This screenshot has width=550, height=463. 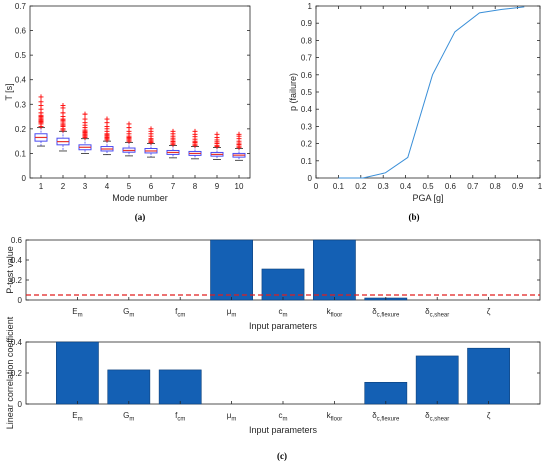 I want to click on x-tick-label: 0.7, so click(x=473, y=186).